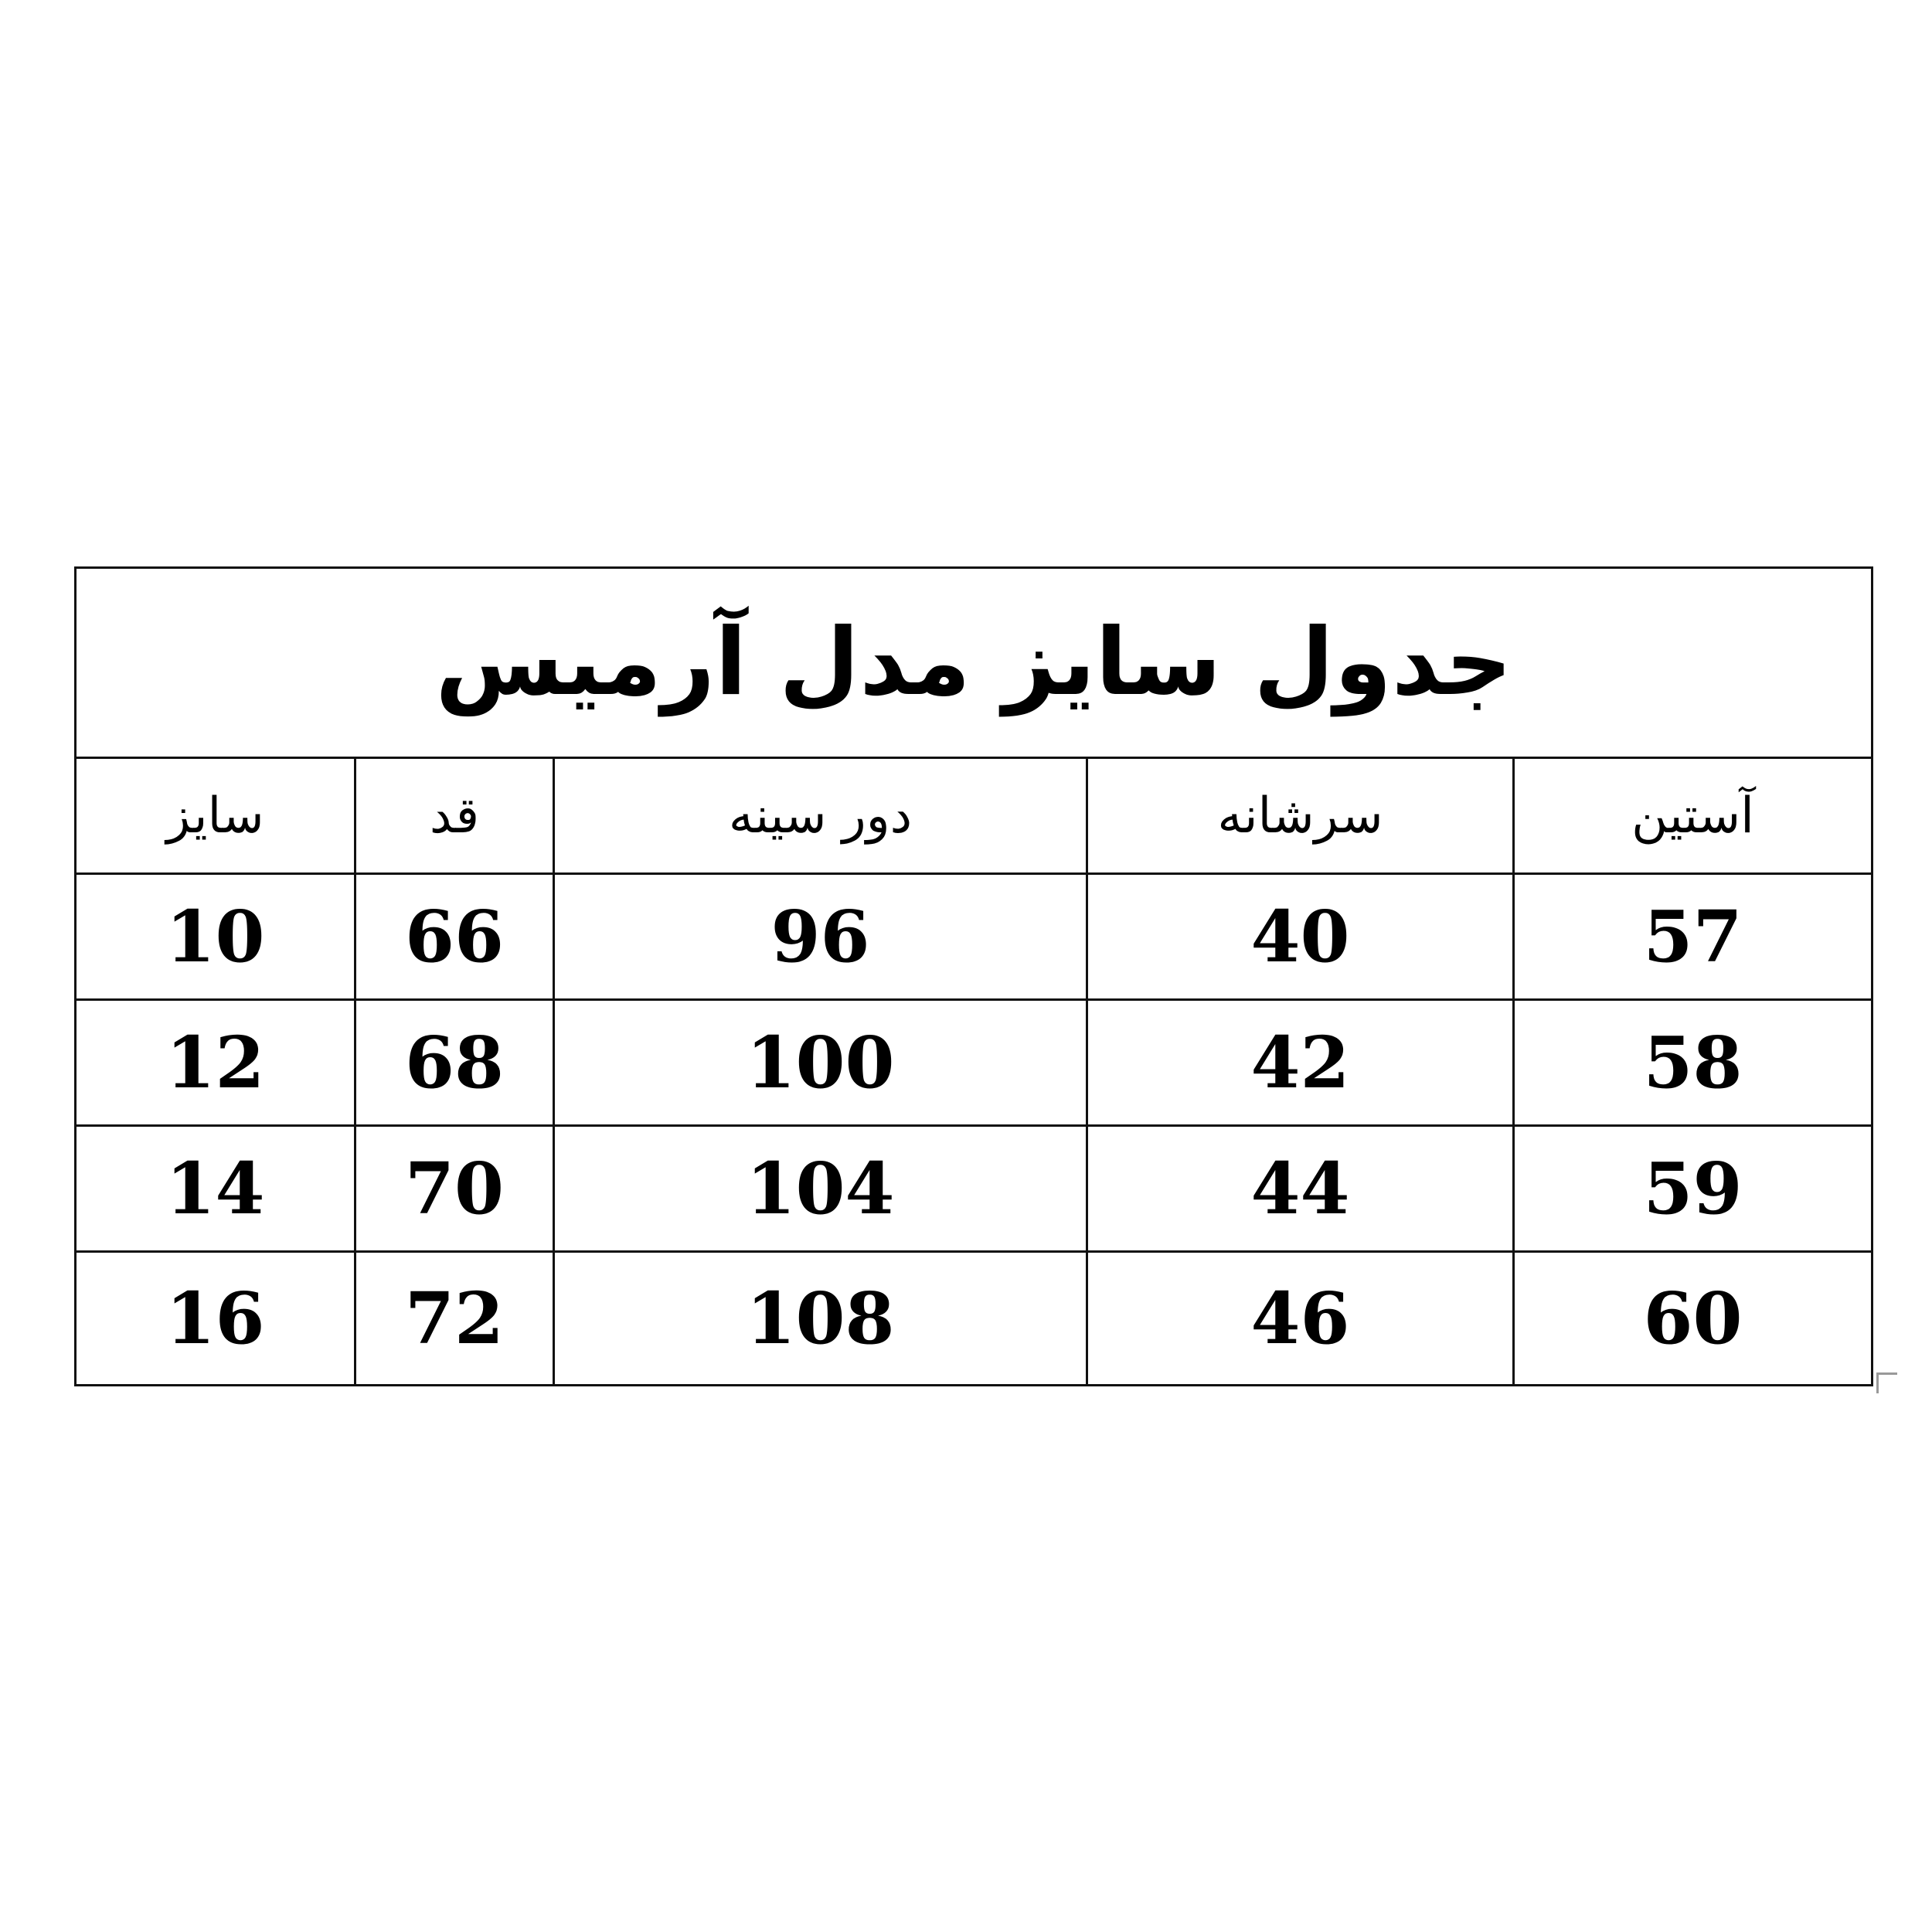 Image resolution: width=1932 pixels, height=1932 pixels. I want to click on header-chest: دور سینه, so click(821, 816).